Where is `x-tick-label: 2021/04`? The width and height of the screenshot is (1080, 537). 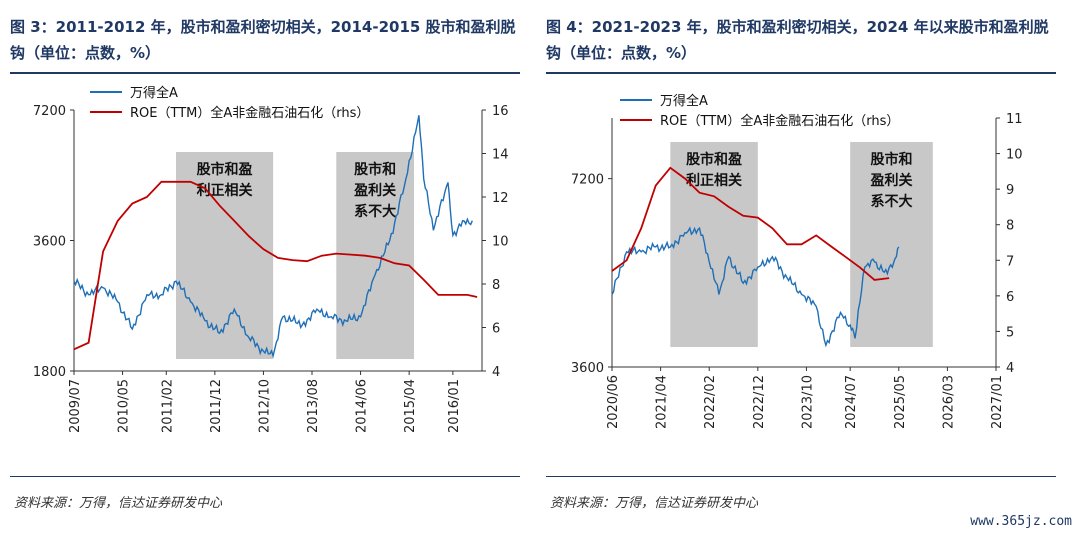
x-tick-label: 2021/04 is located at coordinates (662, 402).